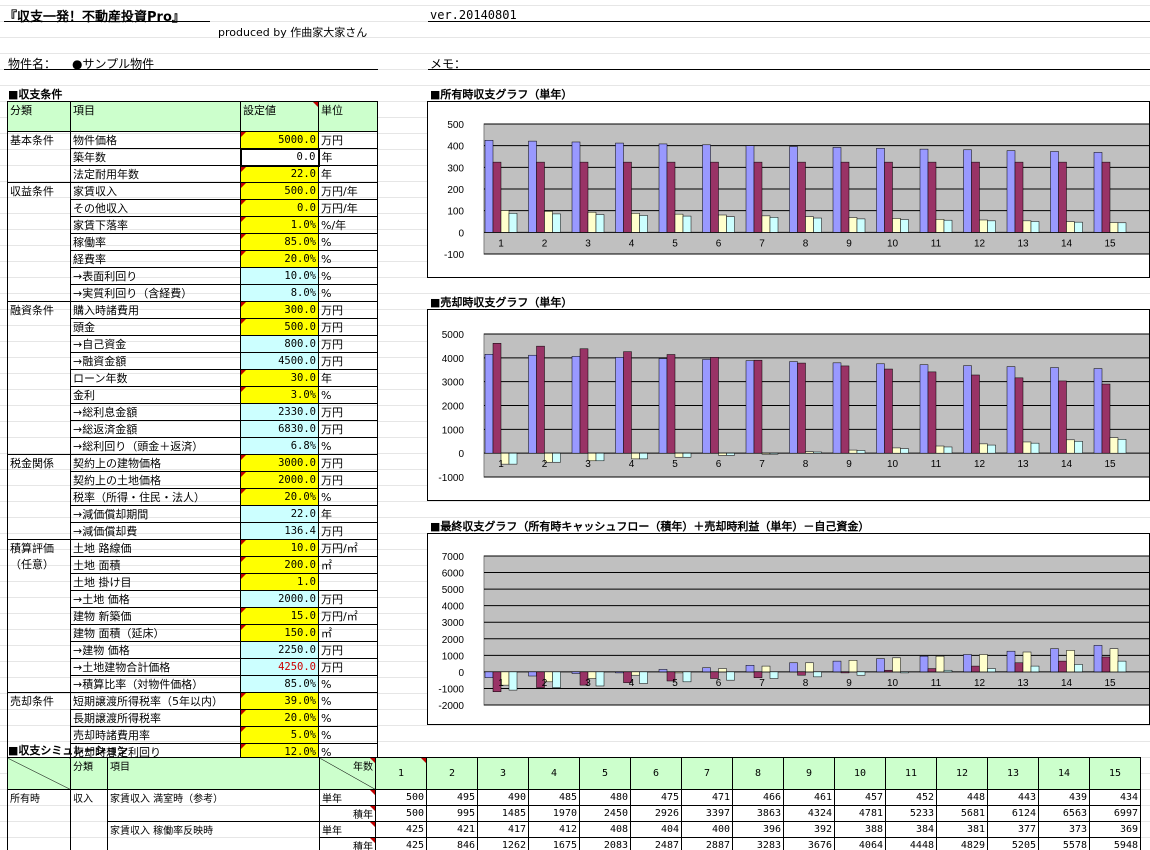  I want to click on x-tick-label: 11, so click(936, 683).